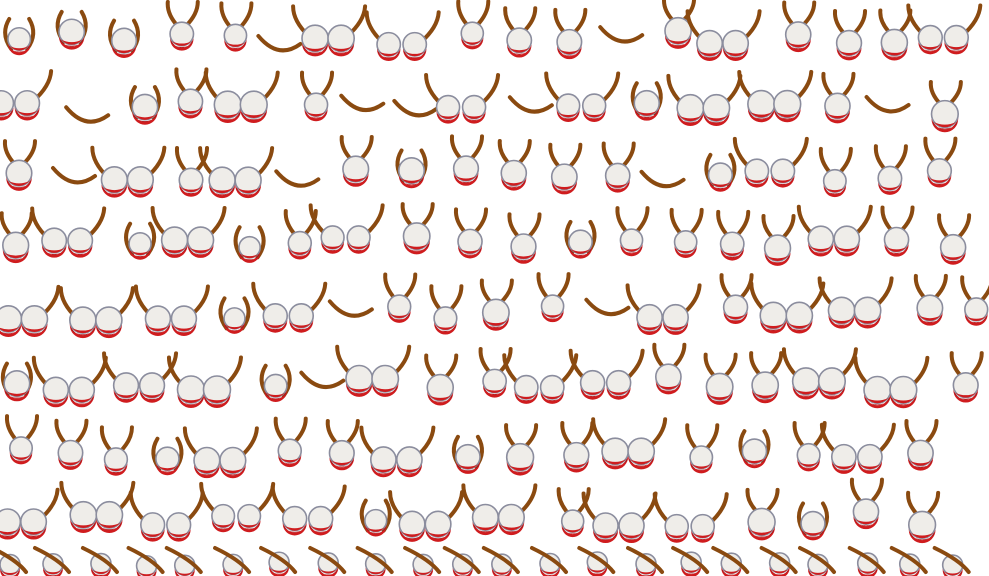 The image size is (989, 576). Describe the element at coordinates (227, 106) in the screenshot. I see `drum-22-a` at that location.